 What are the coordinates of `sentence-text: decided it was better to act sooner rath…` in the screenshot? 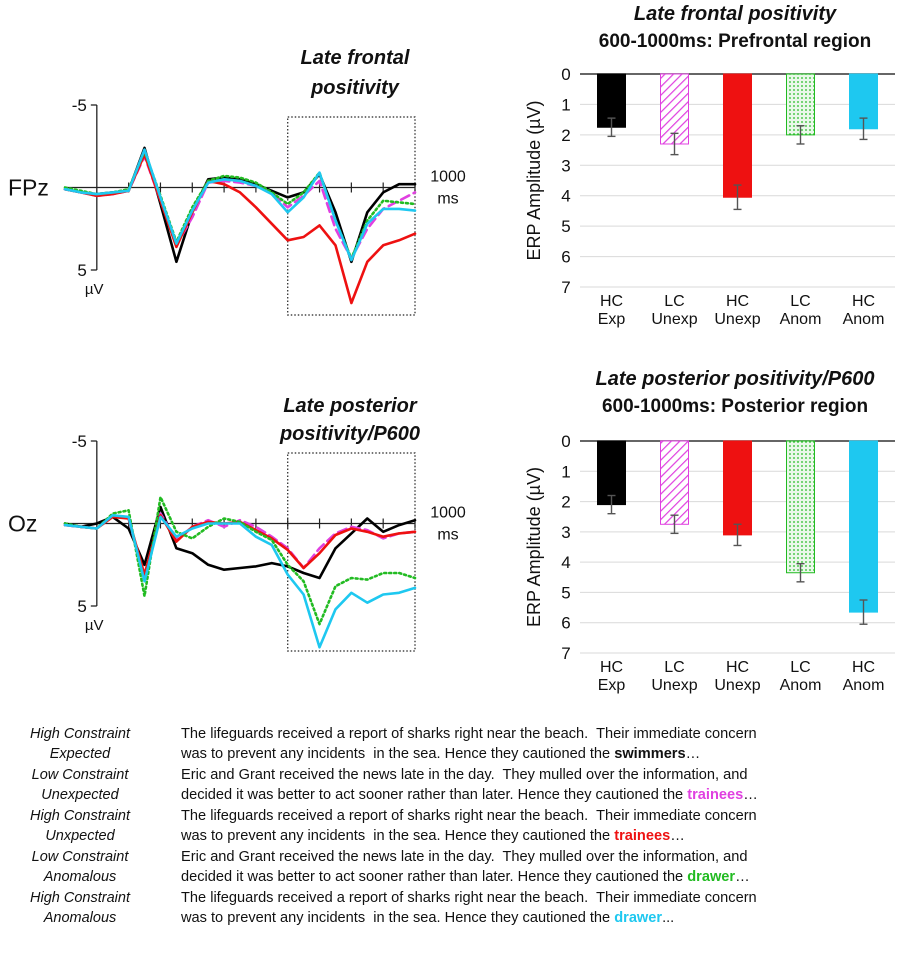 It's located at (434, 877).